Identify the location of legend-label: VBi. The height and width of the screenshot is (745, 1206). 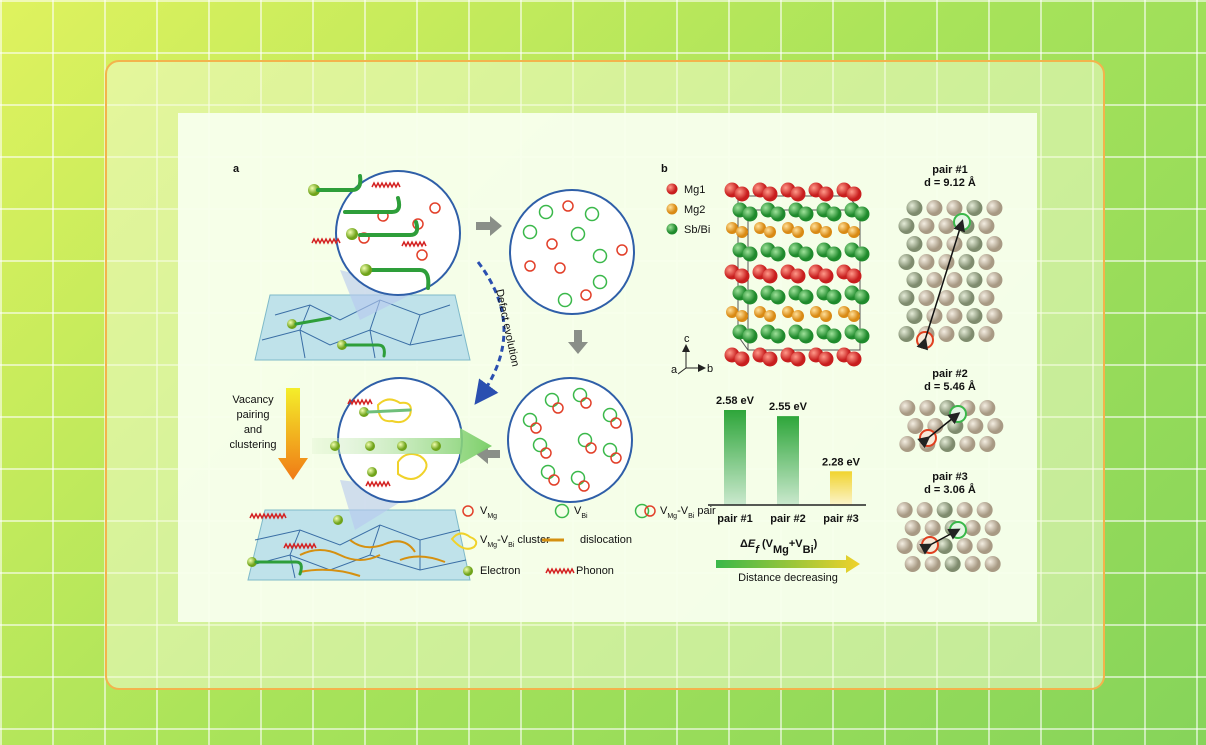
(581, 512).